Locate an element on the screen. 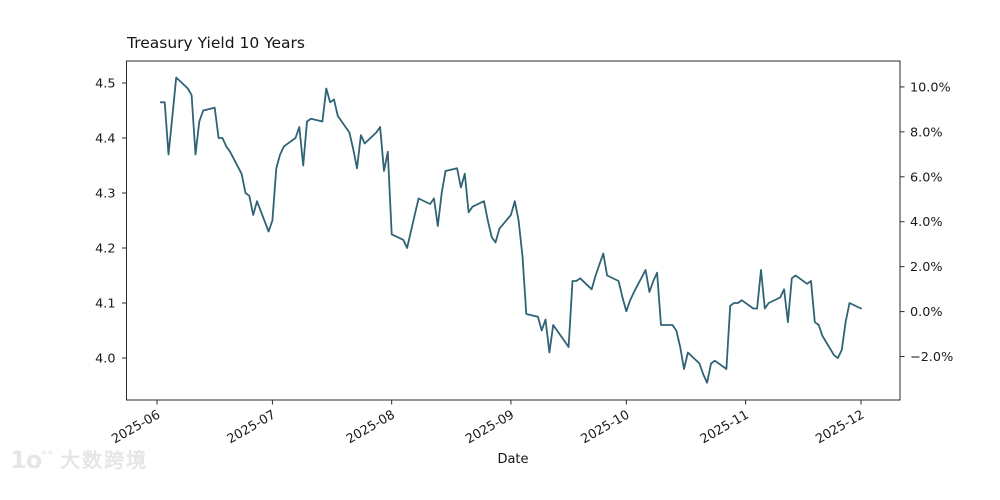 Image resolution: width=1000 pixels, height=500 pixels. y-tick-label-right: −2.0% is located at coordinates (931, 357).